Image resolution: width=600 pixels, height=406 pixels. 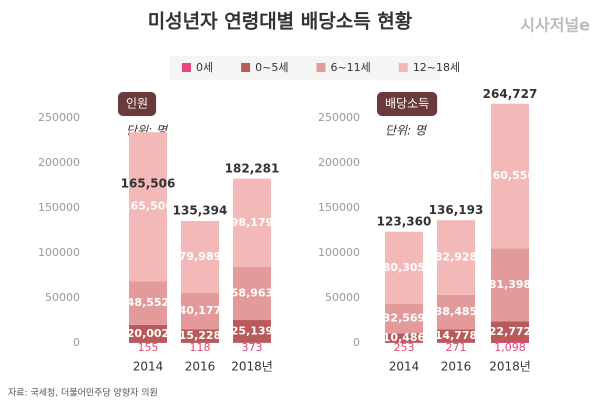 I want to click on data-label: 58,963, so click(x=252, y=293).